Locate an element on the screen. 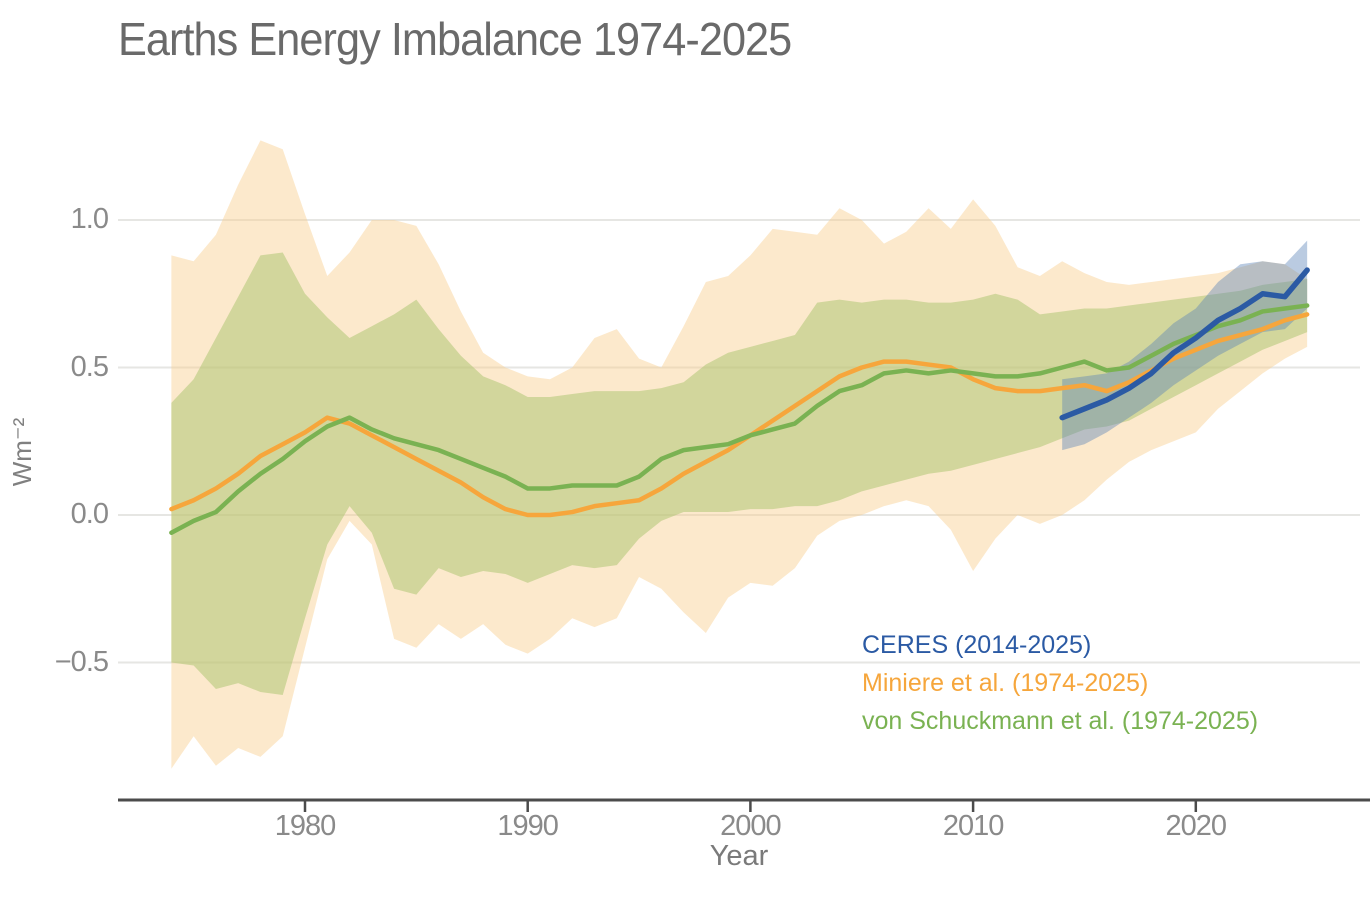 The image size is (1370, 900). legend-item-ceres: CERES (2014-2025) is located at coordinates (977, 645).